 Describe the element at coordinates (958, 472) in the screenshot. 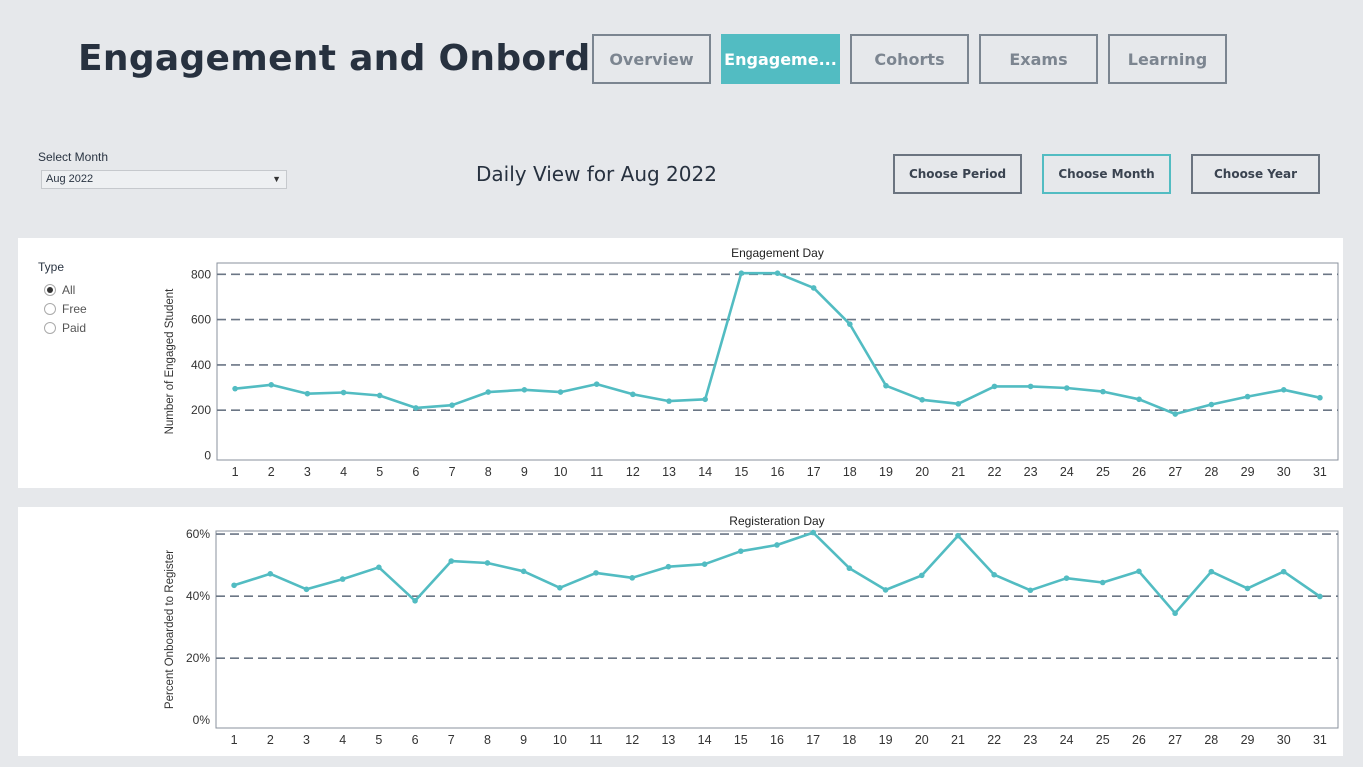

I see `x-tick-label: 21` at that location.